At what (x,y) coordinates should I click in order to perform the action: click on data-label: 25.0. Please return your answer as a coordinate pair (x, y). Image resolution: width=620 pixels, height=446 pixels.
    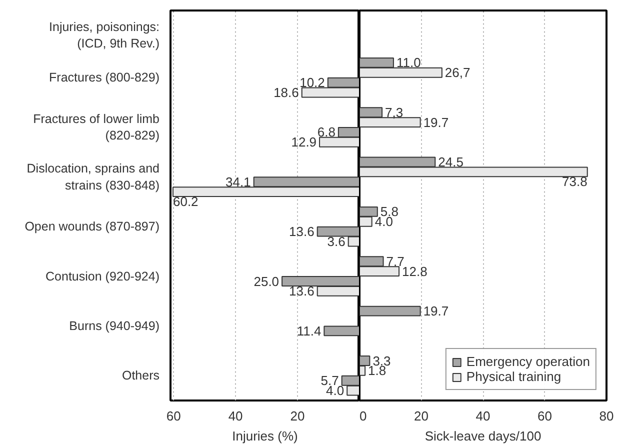
    Looking at the image, I should click on (267, 281).